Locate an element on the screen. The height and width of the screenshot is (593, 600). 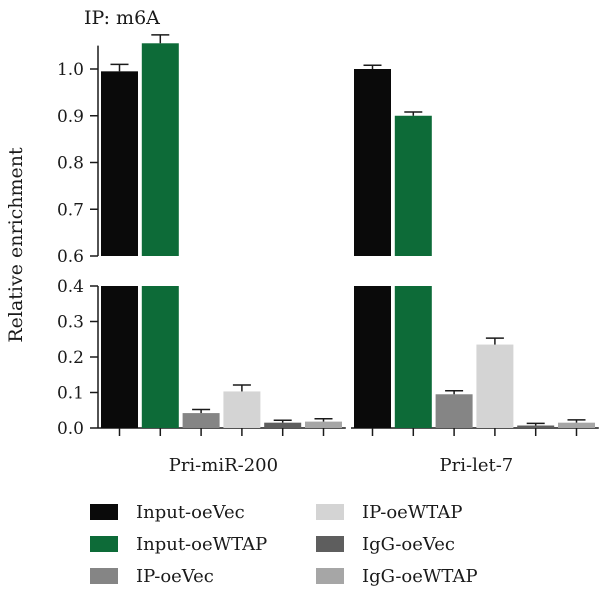
y-tick-label: 0.7 is located at coordinates (70, 210).